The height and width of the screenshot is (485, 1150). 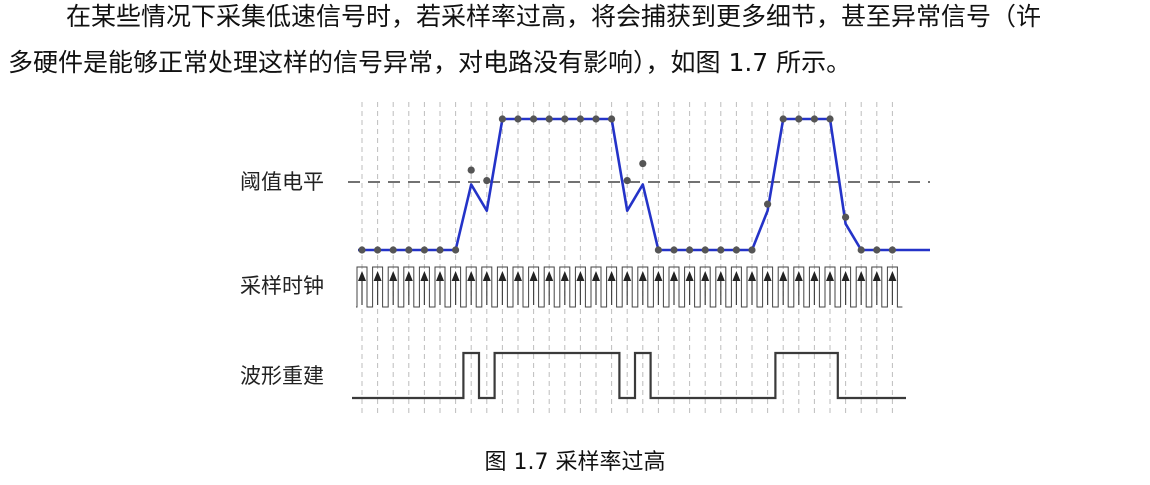 What do you see at coordinates (430, 62) in the screenshot?
I see `paragraph-line-2: 多硬件是能够正常处理这样的信号异常，对电路没有影响），如图 1.7 所示。` at bounding box center [430, 62].